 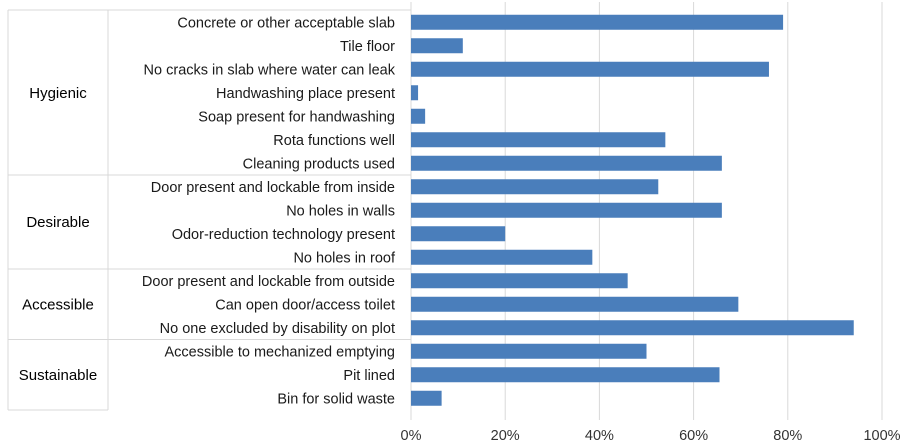 What do you see at coordinates (505, 435) in the screenshot?
I see `x-tick-label: 20%` at bounding box center [505, 435].